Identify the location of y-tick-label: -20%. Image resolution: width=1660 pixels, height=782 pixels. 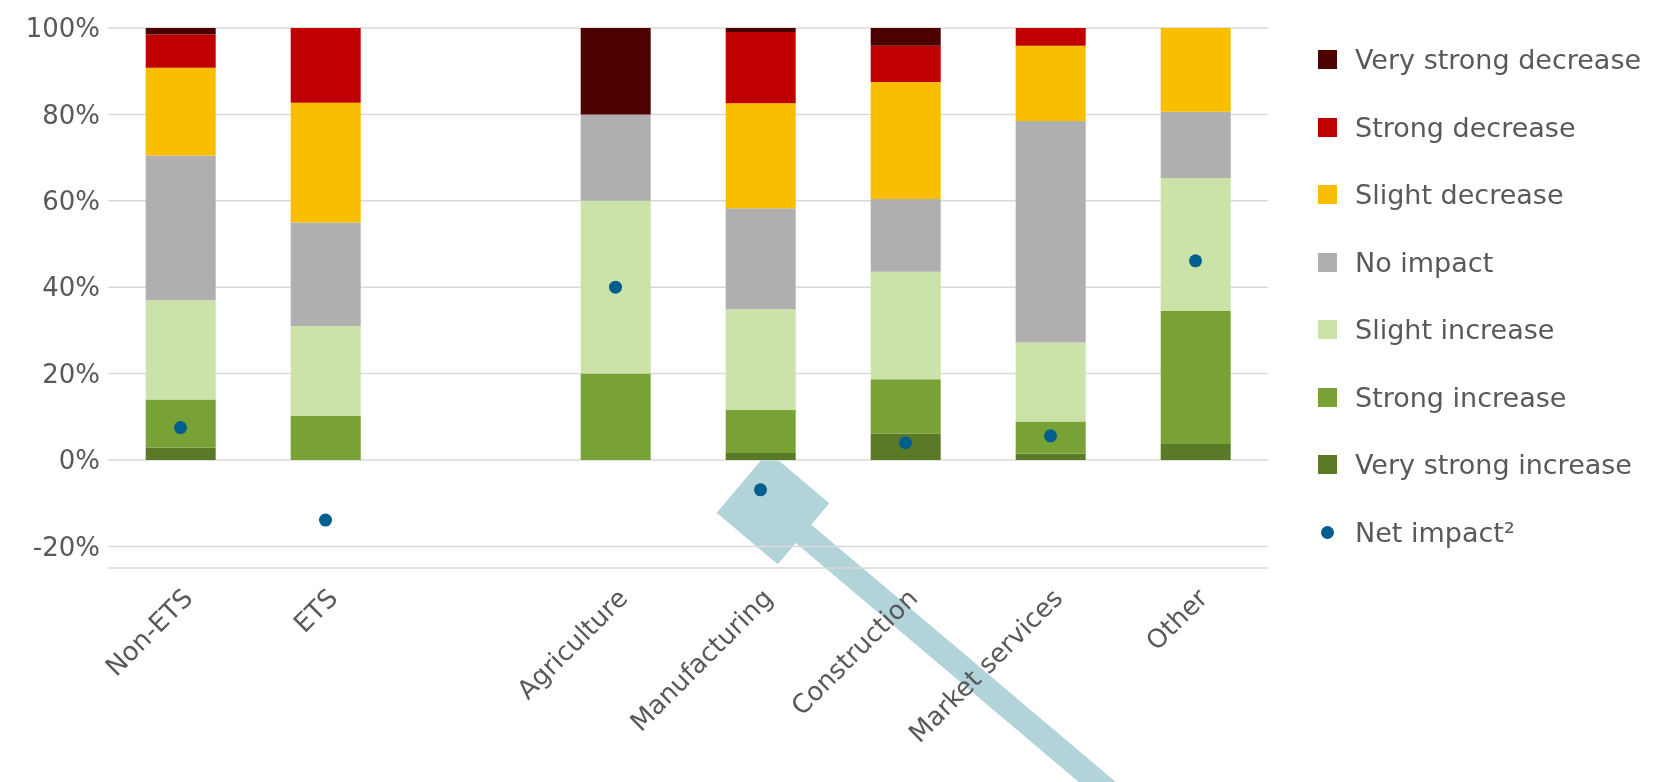
(66, 546).